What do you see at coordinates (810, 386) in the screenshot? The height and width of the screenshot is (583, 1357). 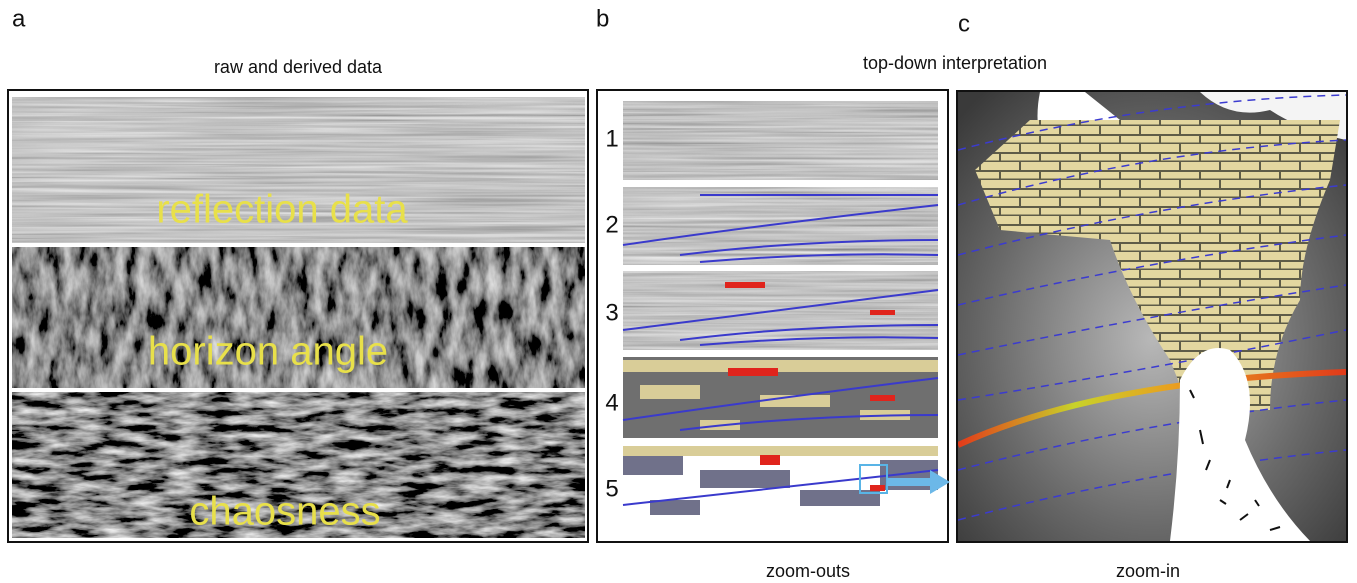 I see `red-marks` at bounding box center [810, 386].